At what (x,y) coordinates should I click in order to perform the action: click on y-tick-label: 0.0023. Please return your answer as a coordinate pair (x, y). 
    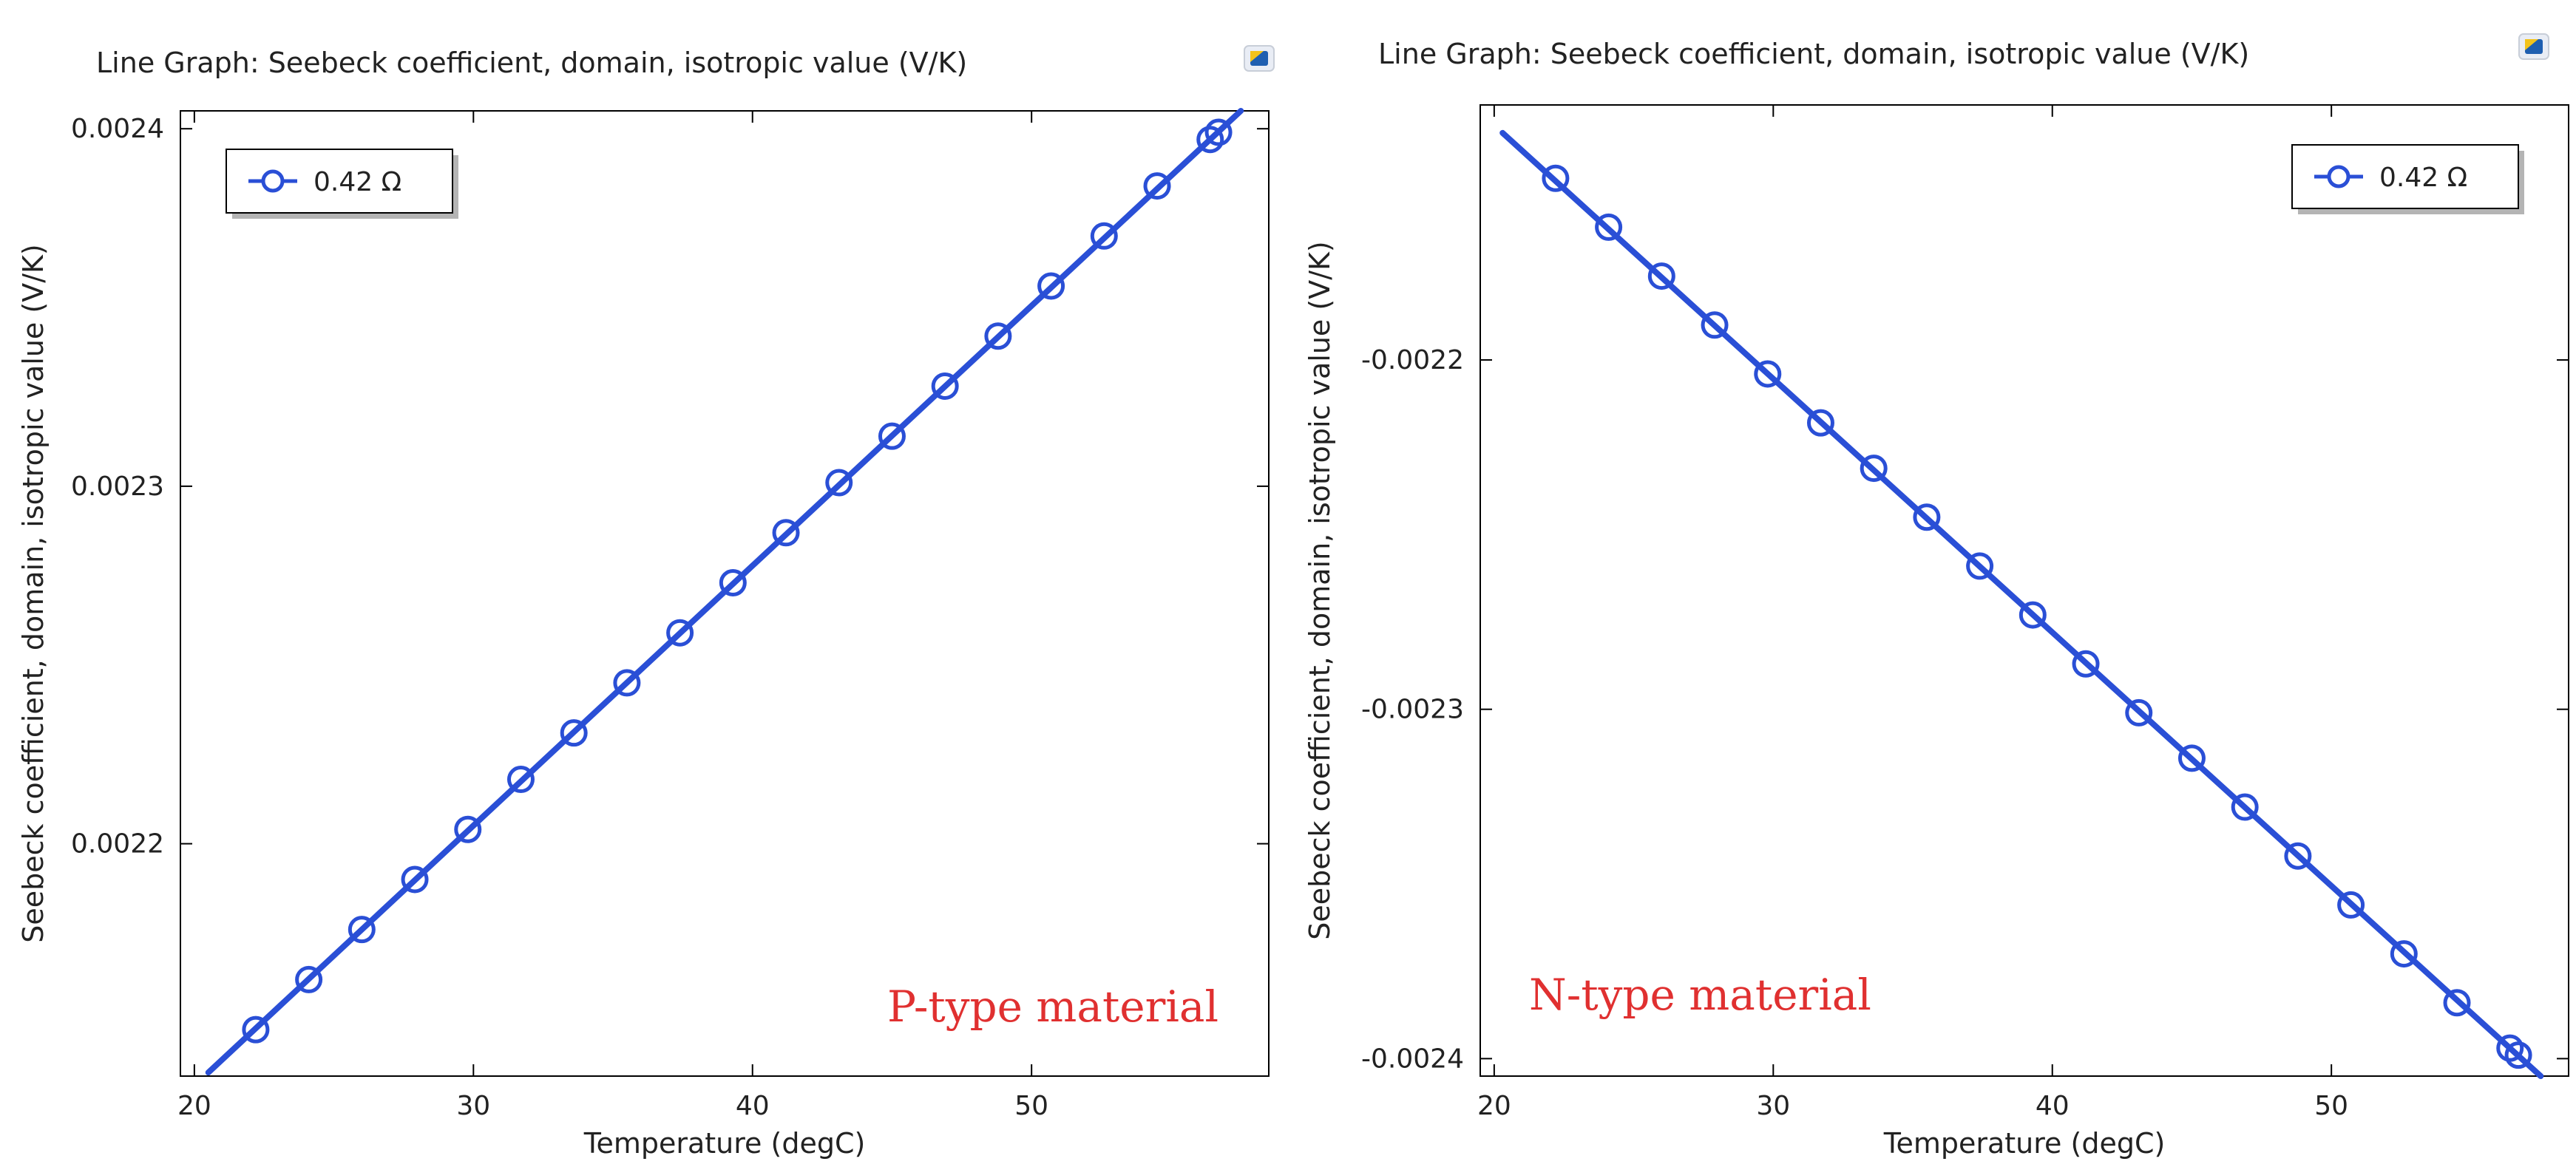
    Looking at the image, I should click on (117, 487).